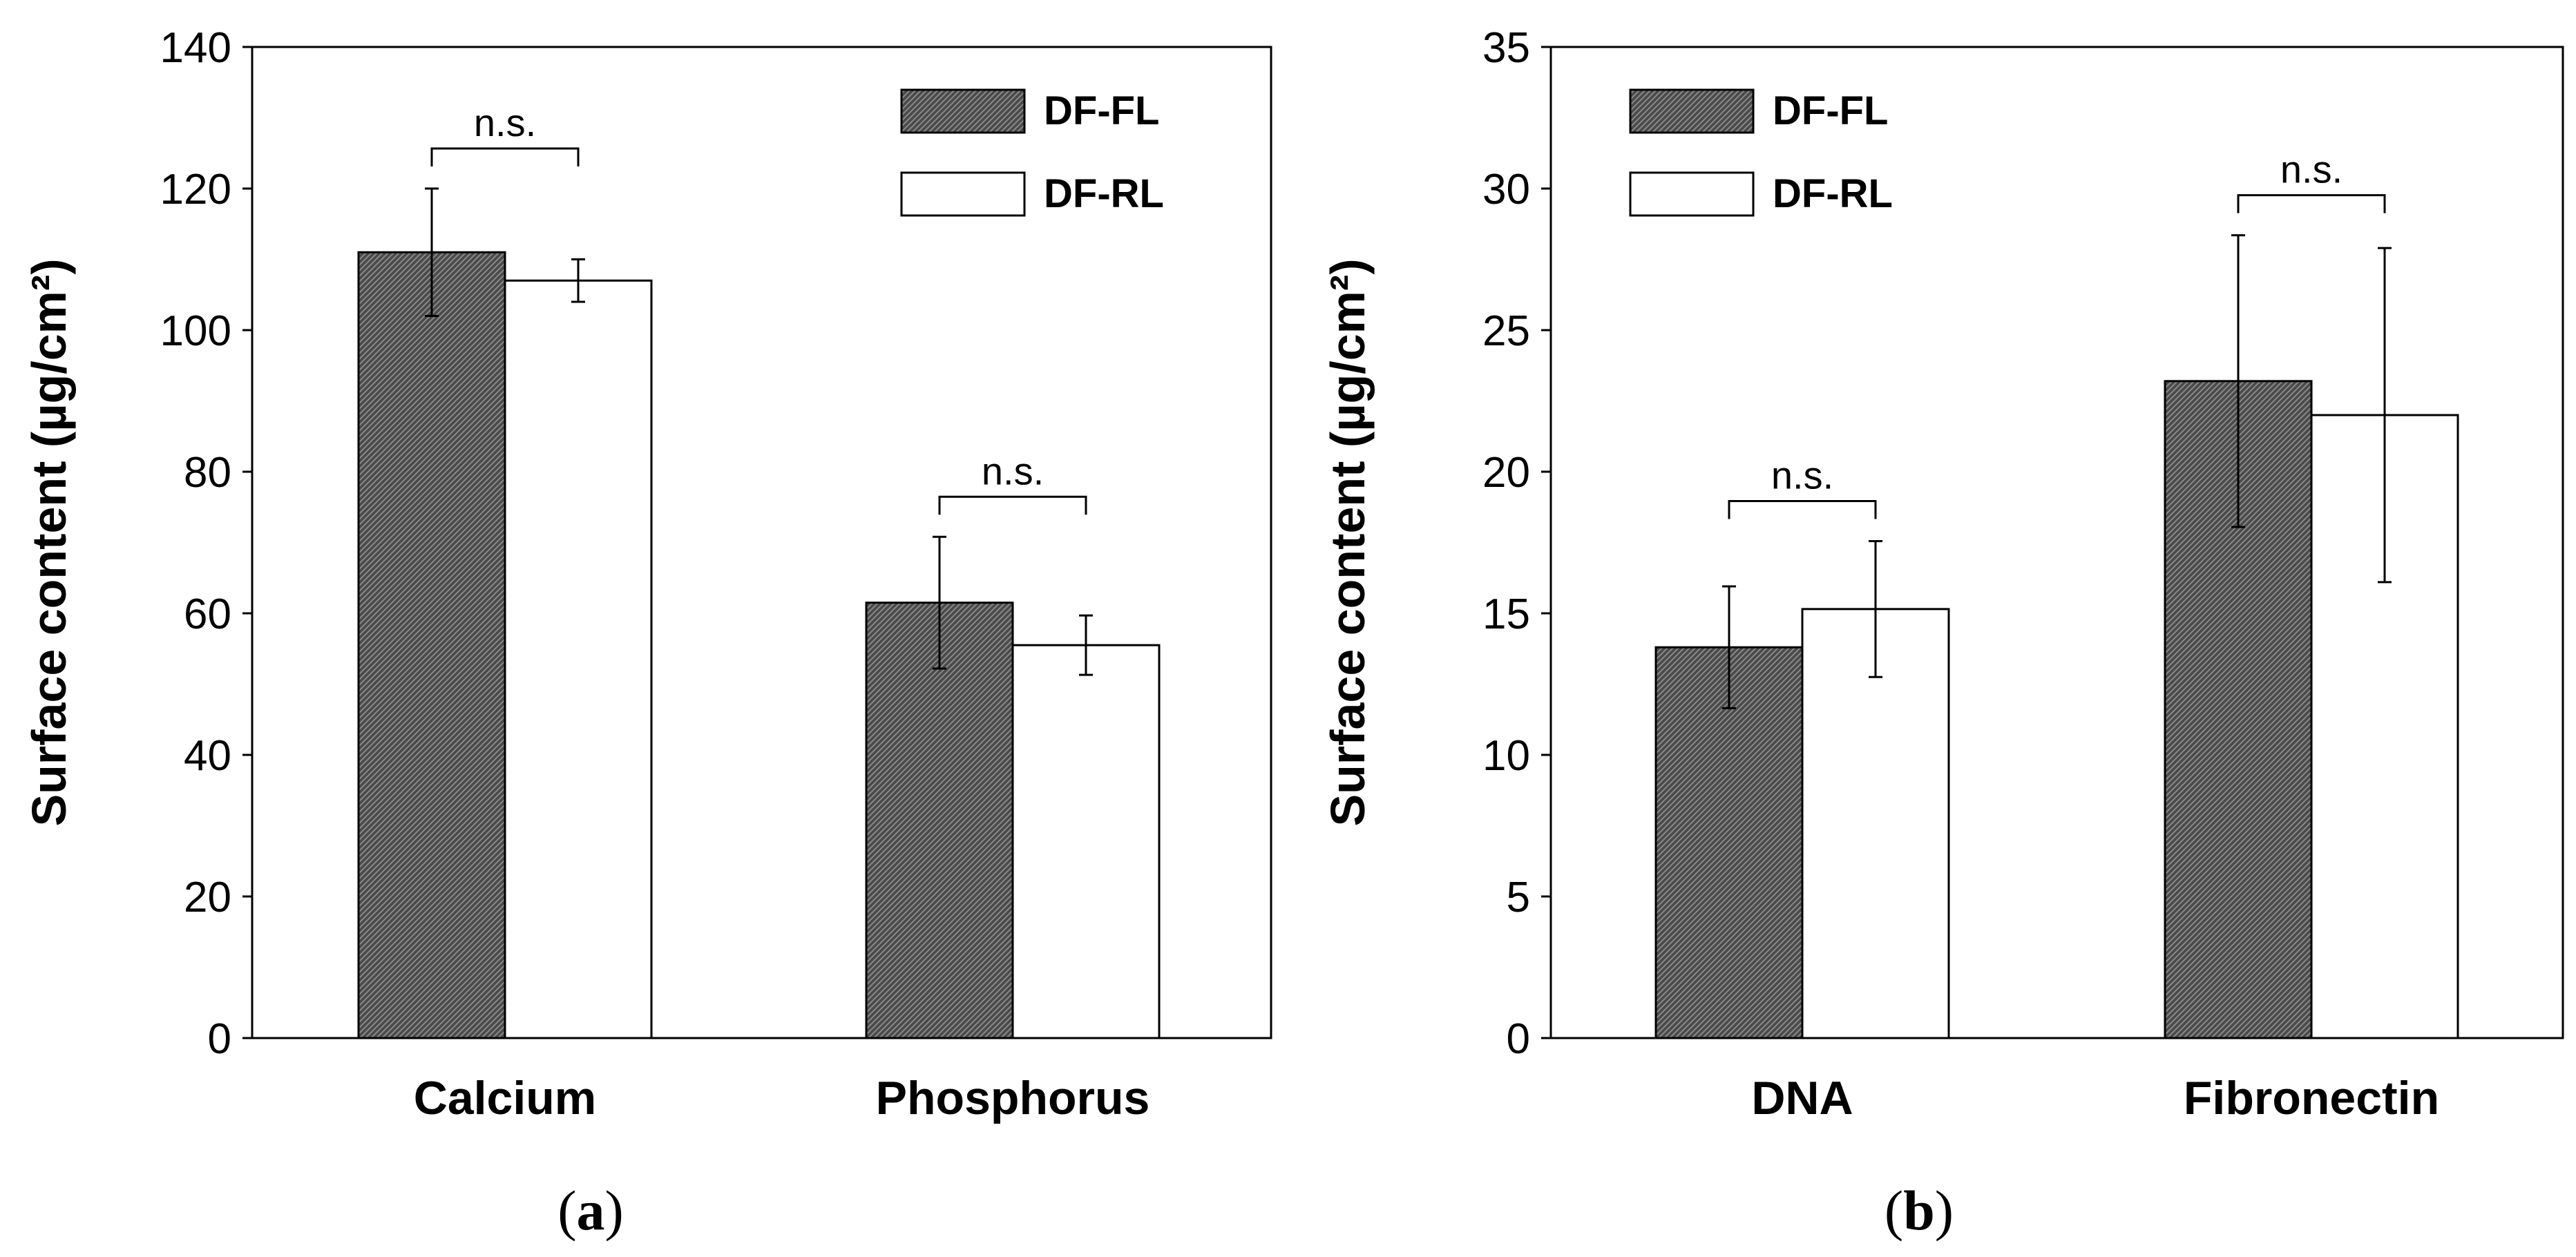  What do you see at coordinates (207, 615) in the screenshot?
I see `y-tick-label: 60` at bounding box center [207, 615].